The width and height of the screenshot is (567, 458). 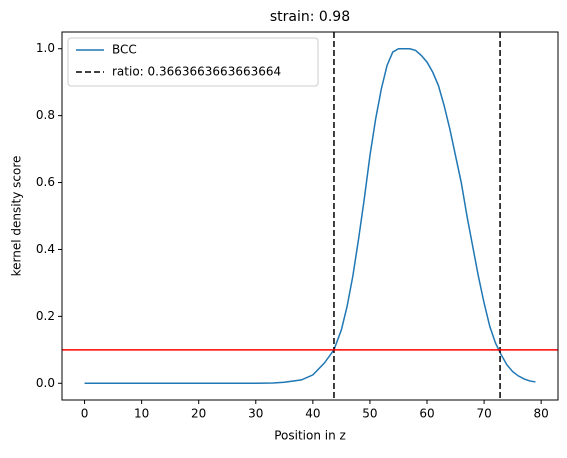 I want to click on chart-title: strain: 0.98, so click(x=310, y=17).